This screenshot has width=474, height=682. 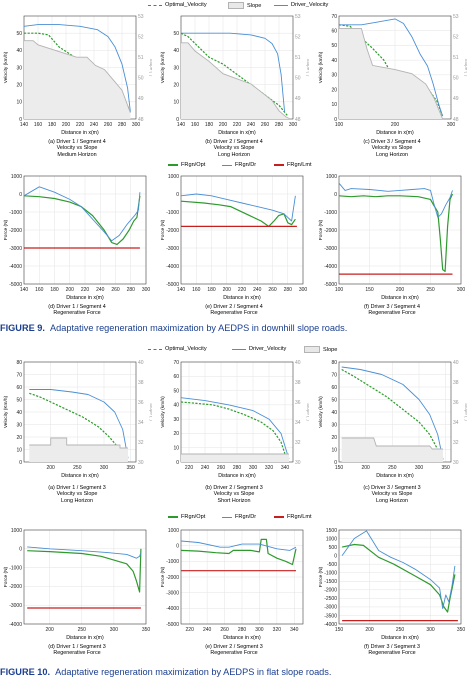 I want to click on x-tick-label: 250, so click(x=77, y=468).